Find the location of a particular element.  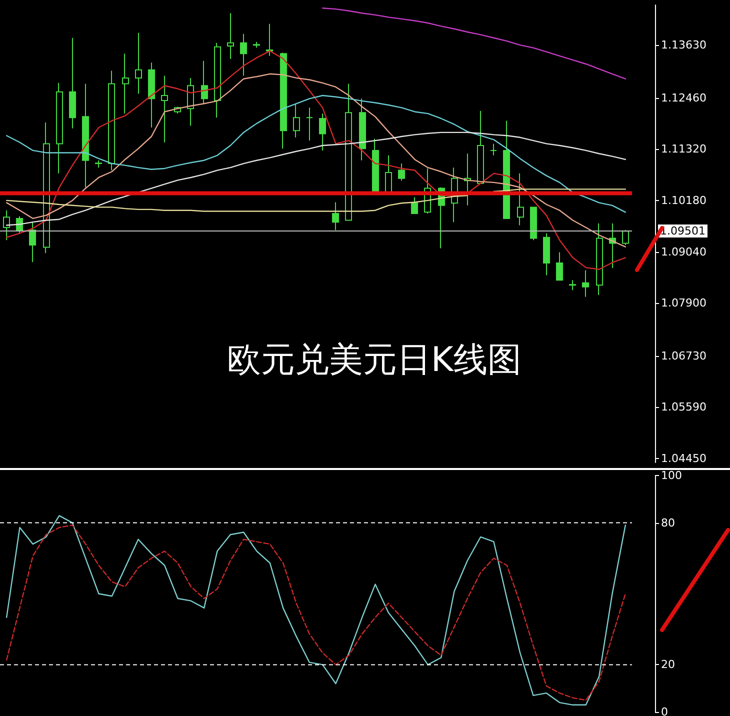

y-tick-label: 1.05590 is located at coordinates (683, 407).